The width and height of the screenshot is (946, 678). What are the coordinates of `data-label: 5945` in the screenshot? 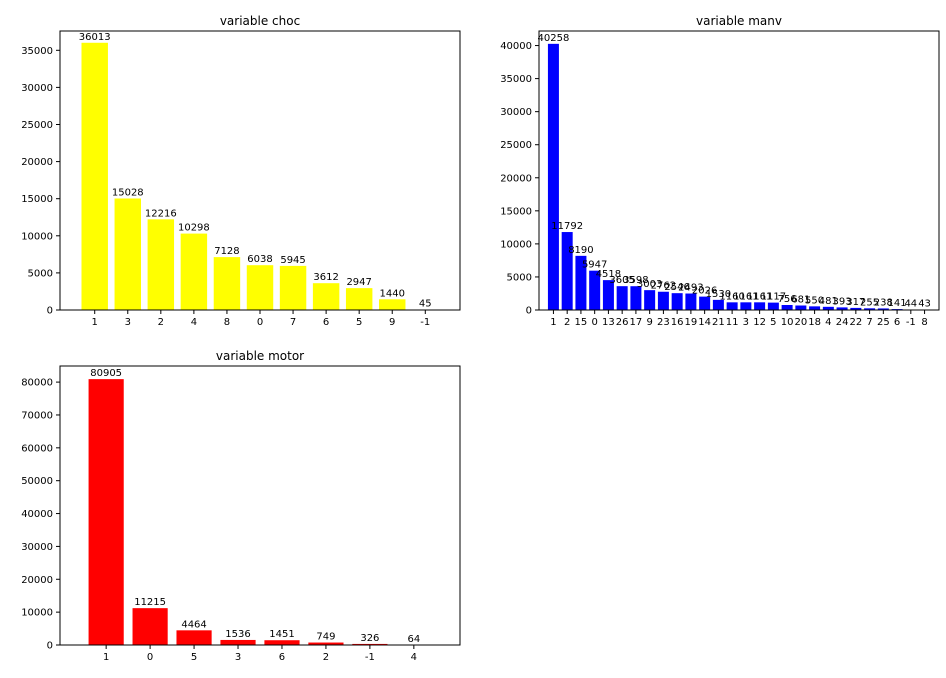 It's located at (292, 260).